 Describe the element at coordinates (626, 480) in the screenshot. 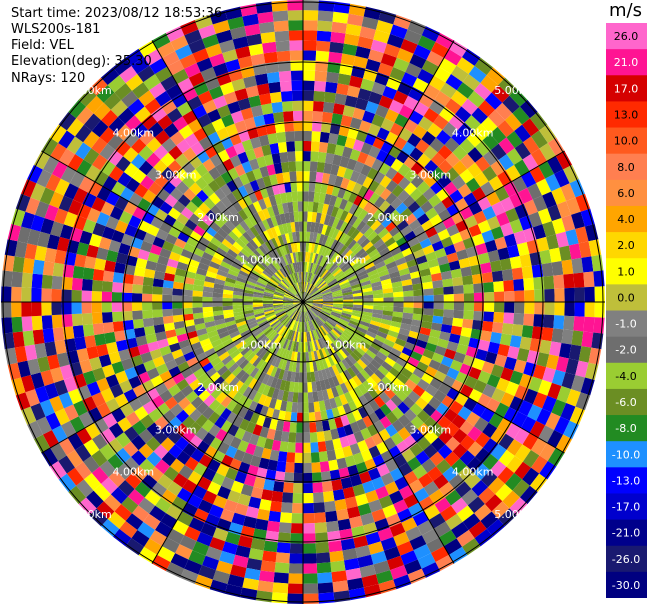

I see `colorbar-tick-label: -13.0` at that location.